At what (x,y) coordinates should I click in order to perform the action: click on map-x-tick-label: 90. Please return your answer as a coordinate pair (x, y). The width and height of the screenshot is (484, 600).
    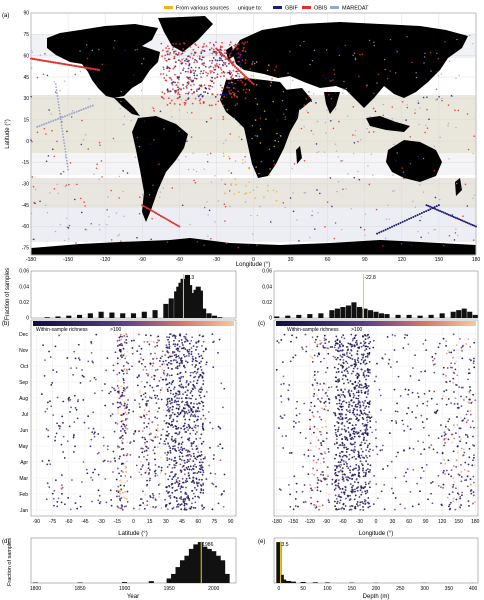
    Looking at the image, I should click on (365, 260).